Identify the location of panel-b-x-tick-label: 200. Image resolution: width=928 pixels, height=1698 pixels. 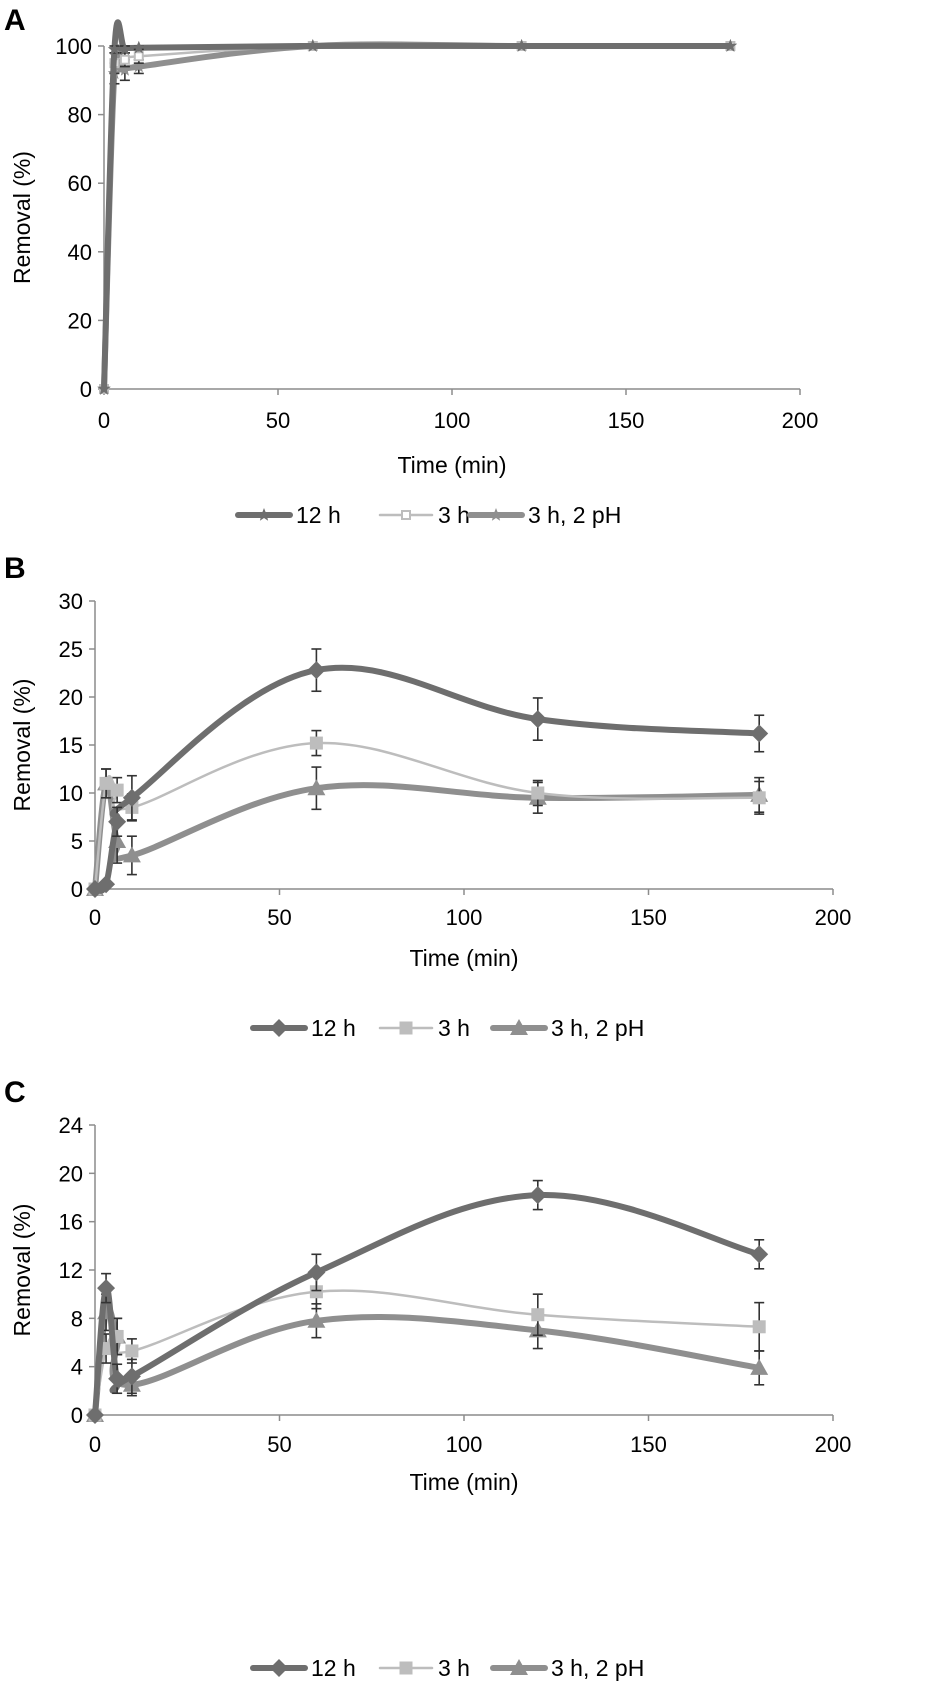
(833, 917).